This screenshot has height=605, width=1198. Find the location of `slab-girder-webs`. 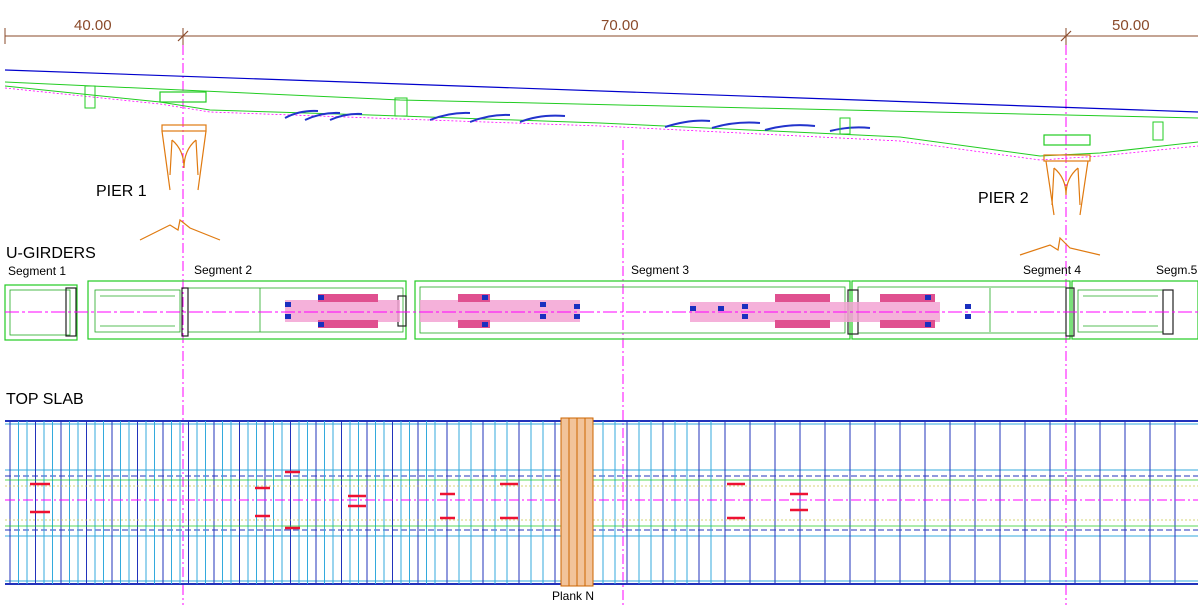

slab-girder-webs is located at coordinates (601, 503).